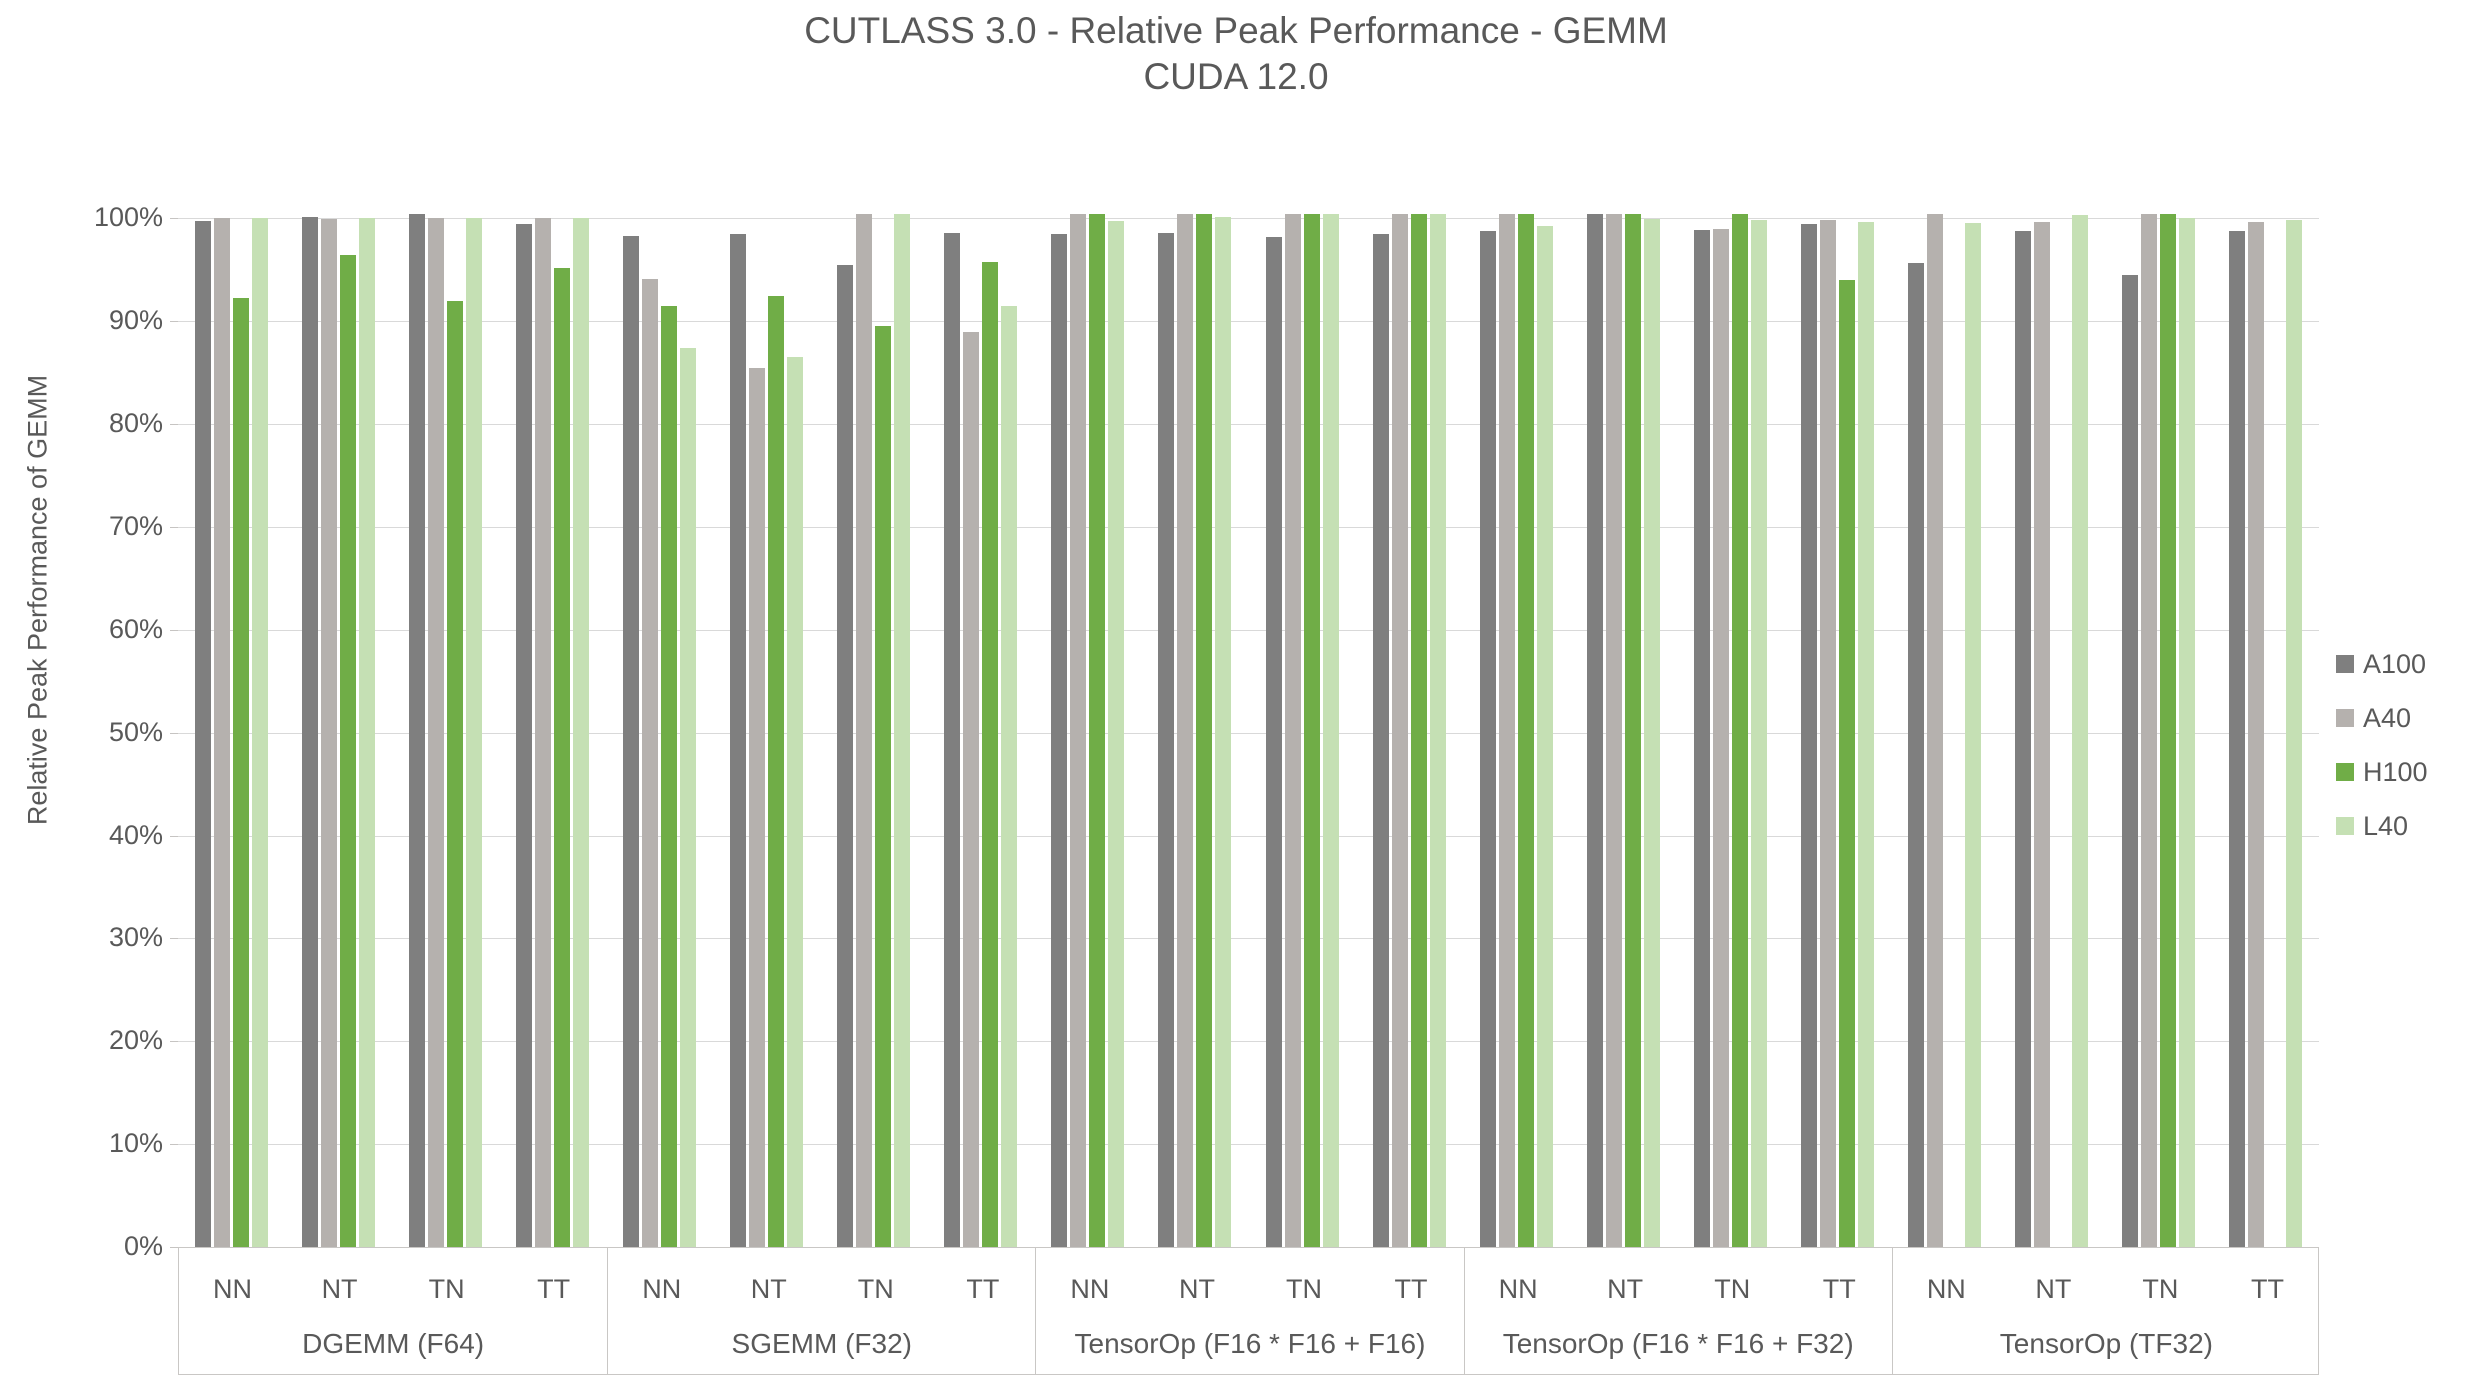 The image size is (2472, 1381). I want to click on bar-a100-dgemm-f64-nn, so click(203, 734).